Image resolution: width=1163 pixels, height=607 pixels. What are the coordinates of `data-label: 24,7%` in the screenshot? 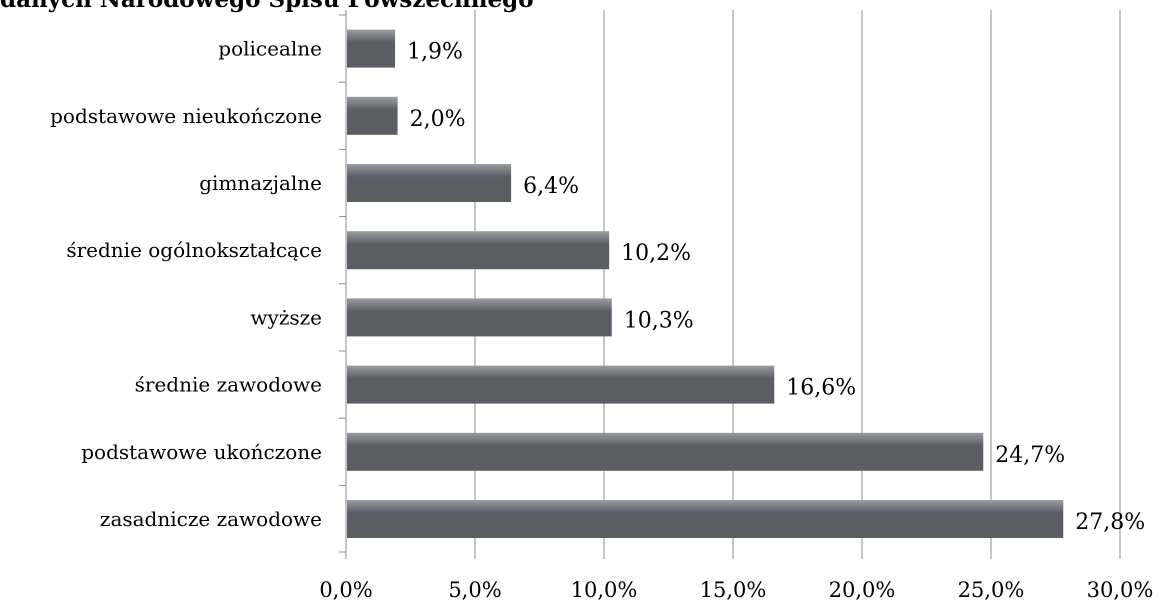 It's located at (1030, 455).